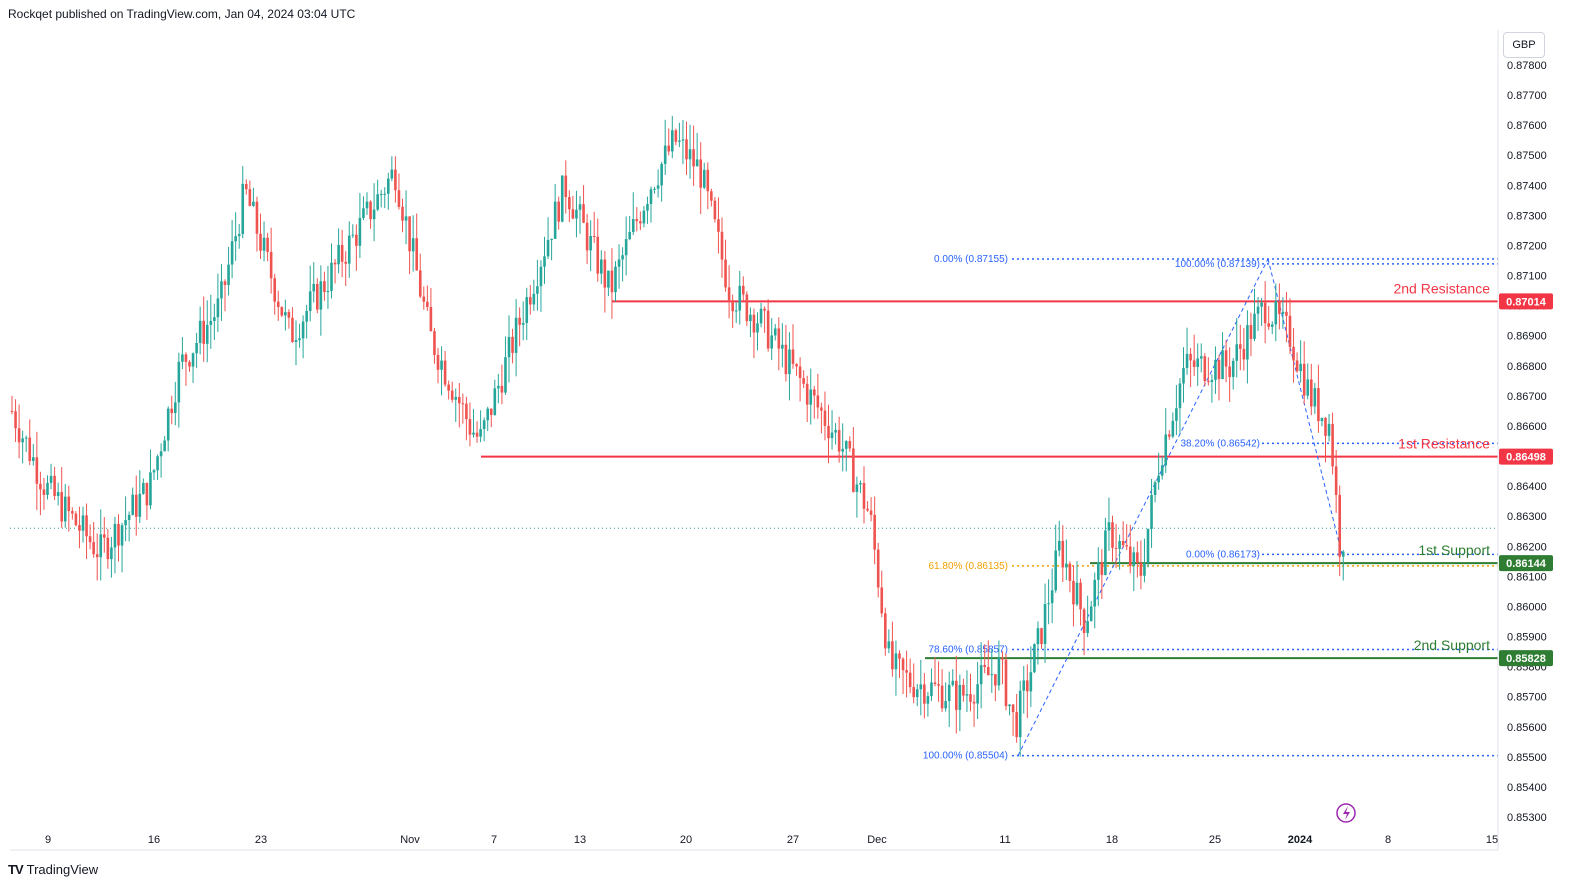 The image size is (1574, 891). Describe the element at coordinates (1346, 813) in the screenshot. I see `lightning-icon` at that location.